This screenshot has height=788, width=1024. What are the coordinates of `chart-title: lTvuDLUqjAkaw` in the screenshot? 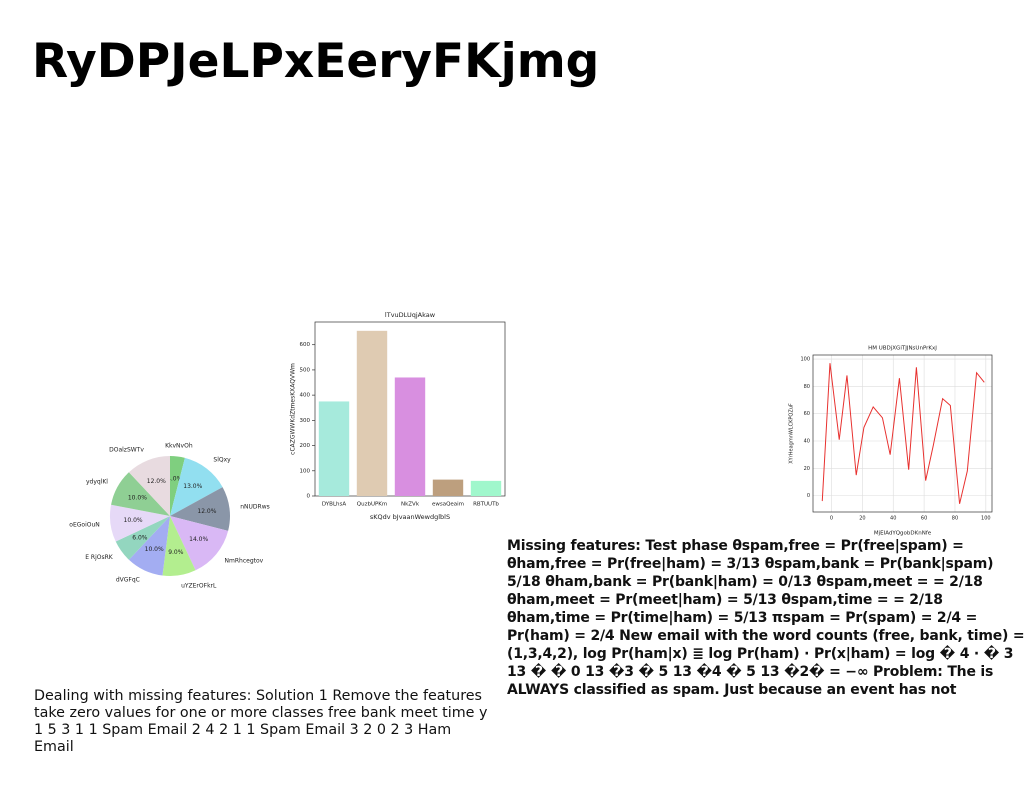 It's located at (410, 315).